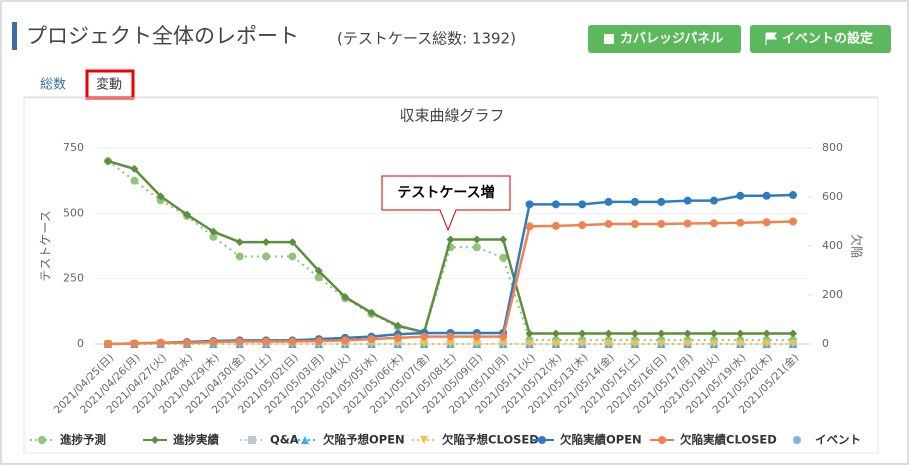 The image size is (910, 466). I want to click on y2-tick-label: 0, so click(825, 343).